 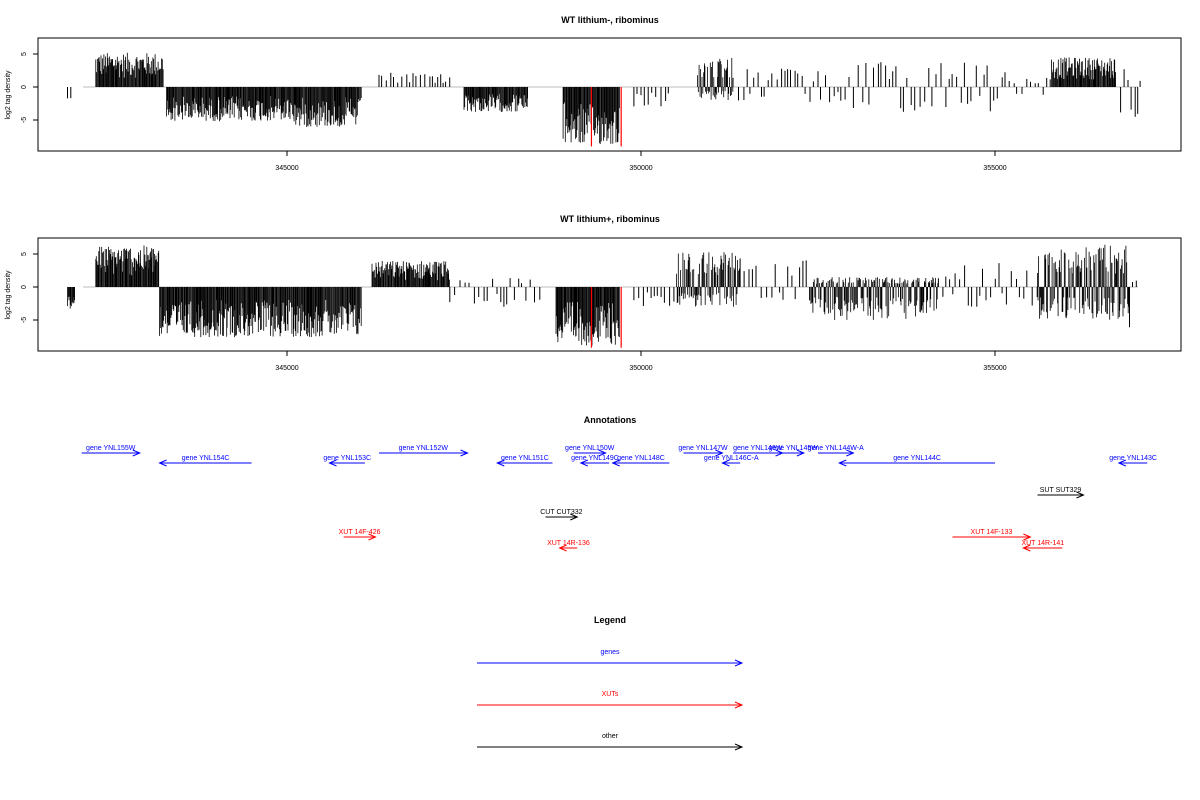 I want to click on legend-section: Legend genes XUTs other, so click(x=610, y=683).